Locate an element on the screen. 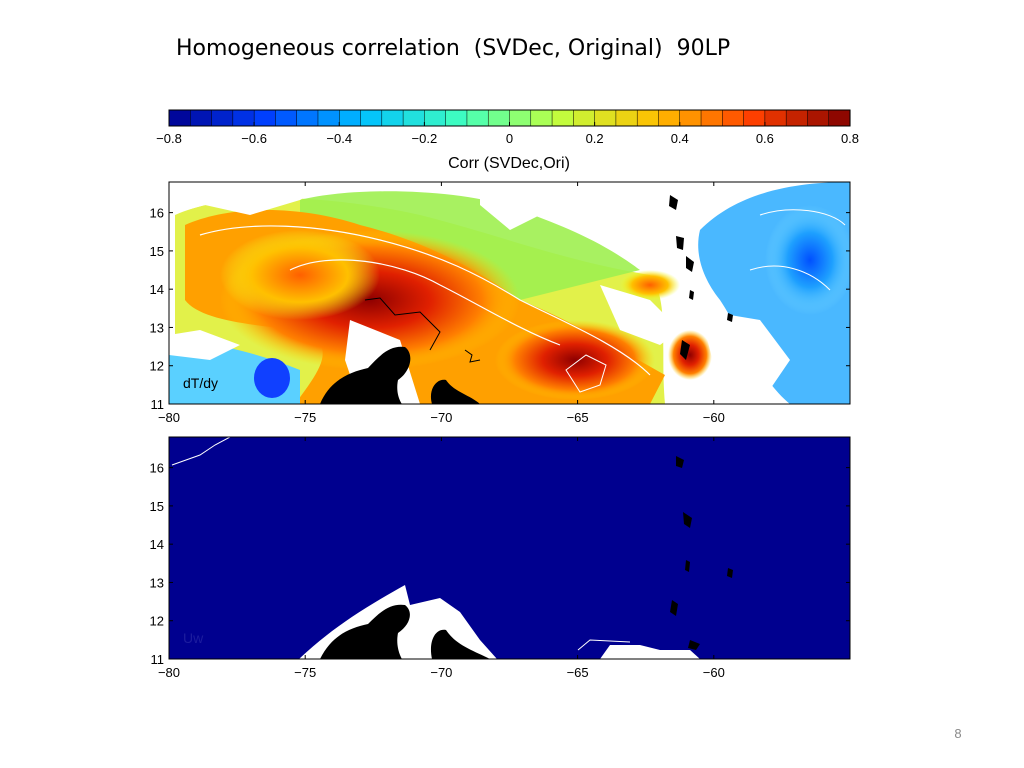 This screenshot has height=768, width=1024. slide-number: 8 is located at coordinates (958, 733).